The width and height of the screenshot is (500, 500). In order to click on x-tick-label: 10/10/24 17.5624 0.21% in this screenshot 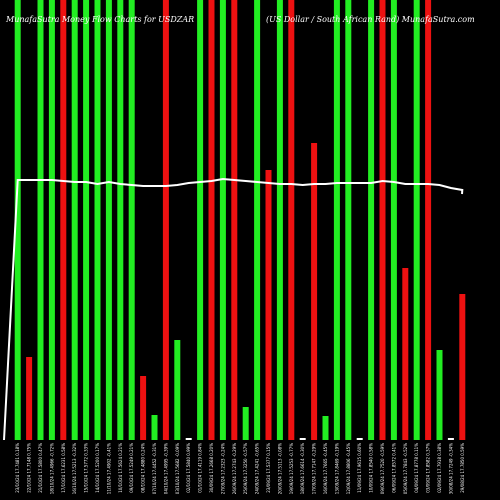, I will do `click(120, 468)`.